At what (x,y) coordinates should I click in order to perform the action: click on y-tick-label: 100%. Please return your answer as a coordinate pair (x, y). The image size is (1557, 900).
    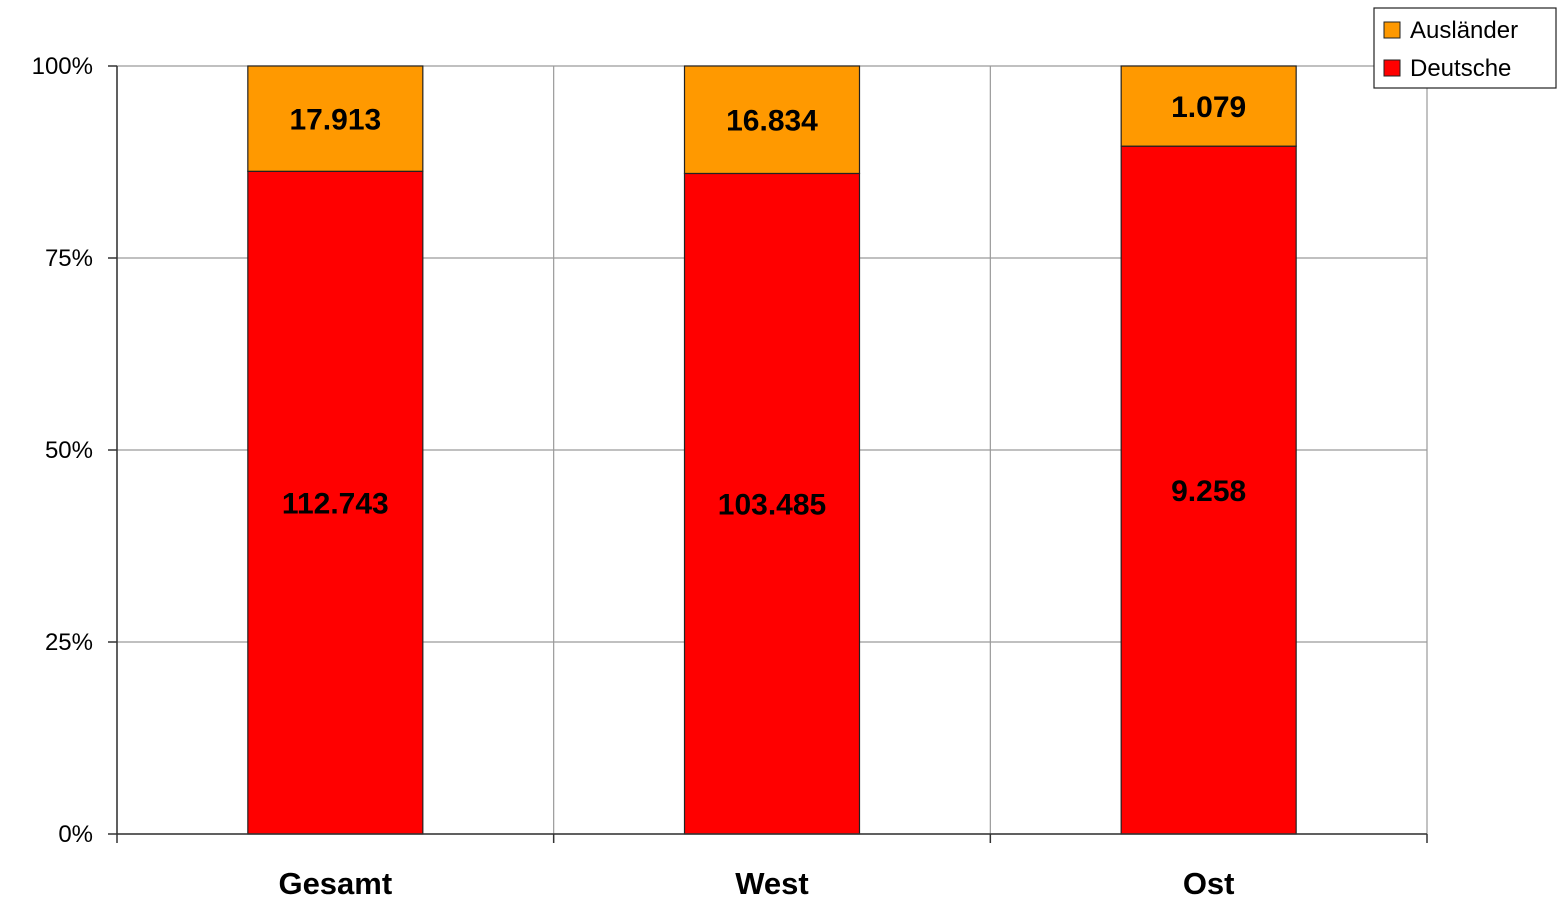
    Looking at the image, I should click on (62, 66).